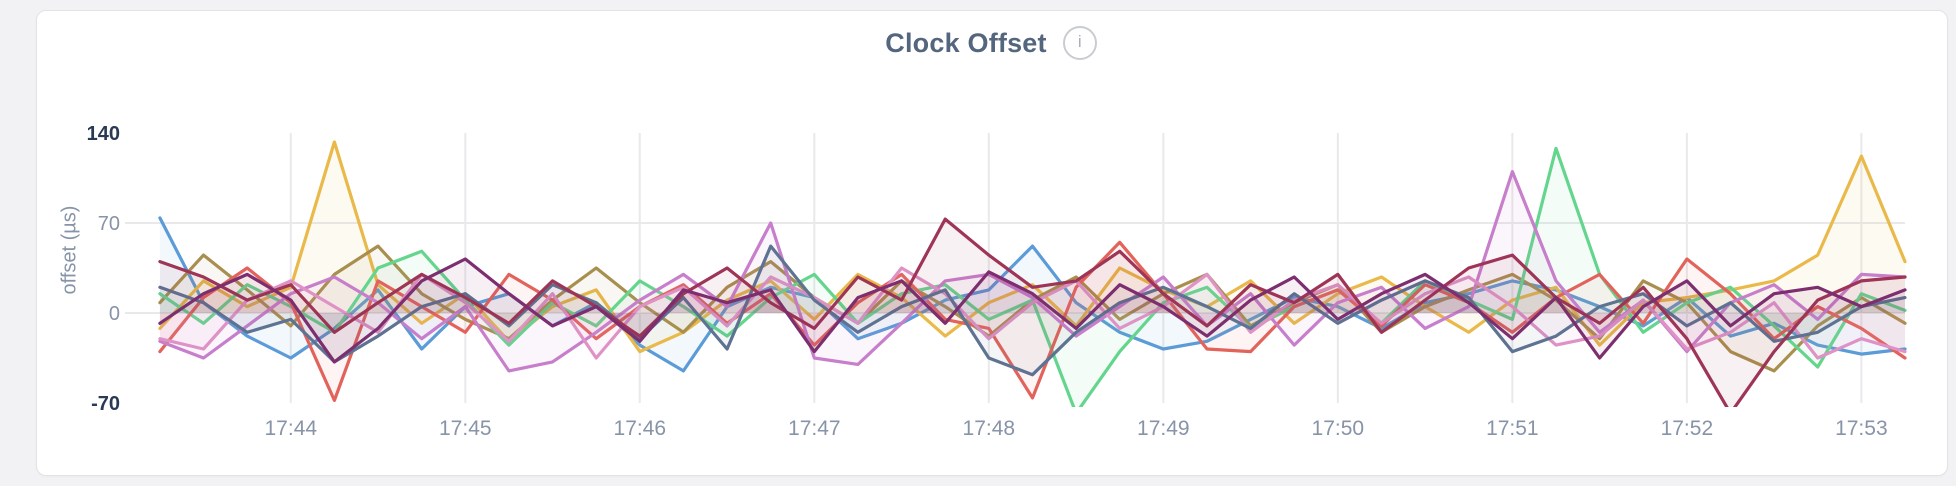 The image size is (1956, 486). I want to click on y-tick-label: 140, so click(103, 134).